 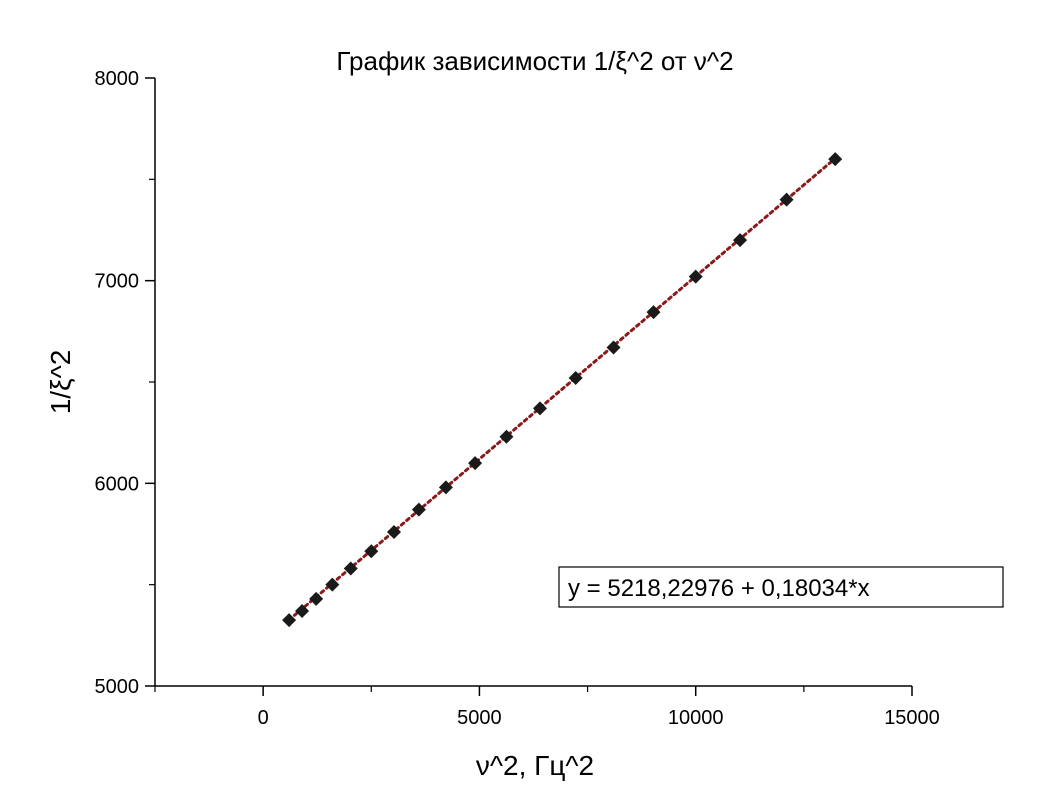 What do you see at coordinates (719, 588) in the screenshot?
I see `equation-text: y = 5218,22976 + 0,18034*x` at bounding box center [719, 588].